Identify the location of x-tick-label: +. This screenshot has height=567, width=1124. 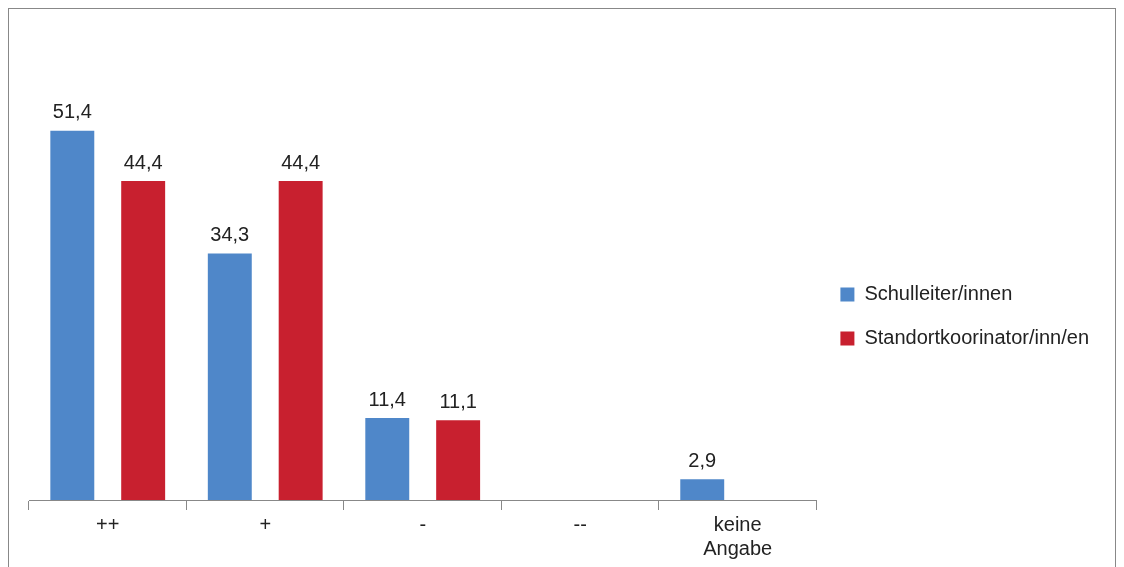
(265, 523).